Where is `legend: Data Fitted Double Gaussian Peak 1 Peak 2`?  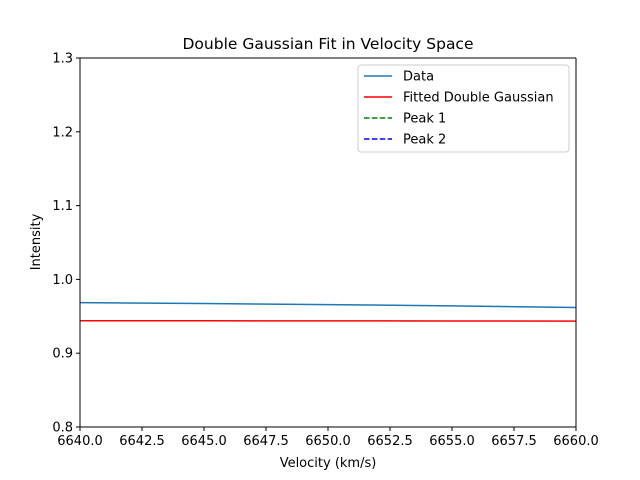
legend: Data Fitted Double Gaussian Peak 1 Peak 2 is located at coordinates (463, 108).